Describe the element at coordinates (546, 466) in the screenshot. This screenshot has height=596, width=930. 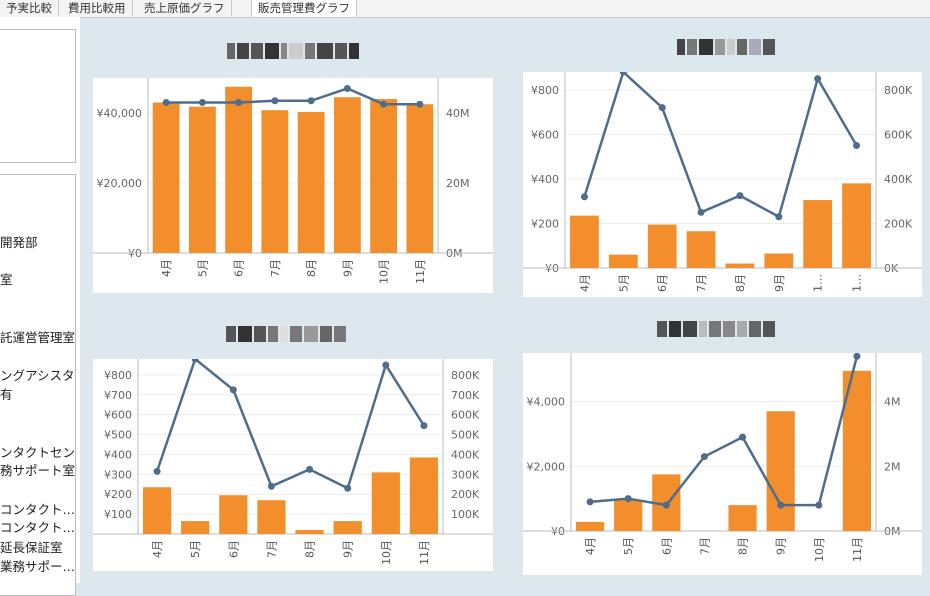
I see `y-tick-label: ¥2,000` at that location.